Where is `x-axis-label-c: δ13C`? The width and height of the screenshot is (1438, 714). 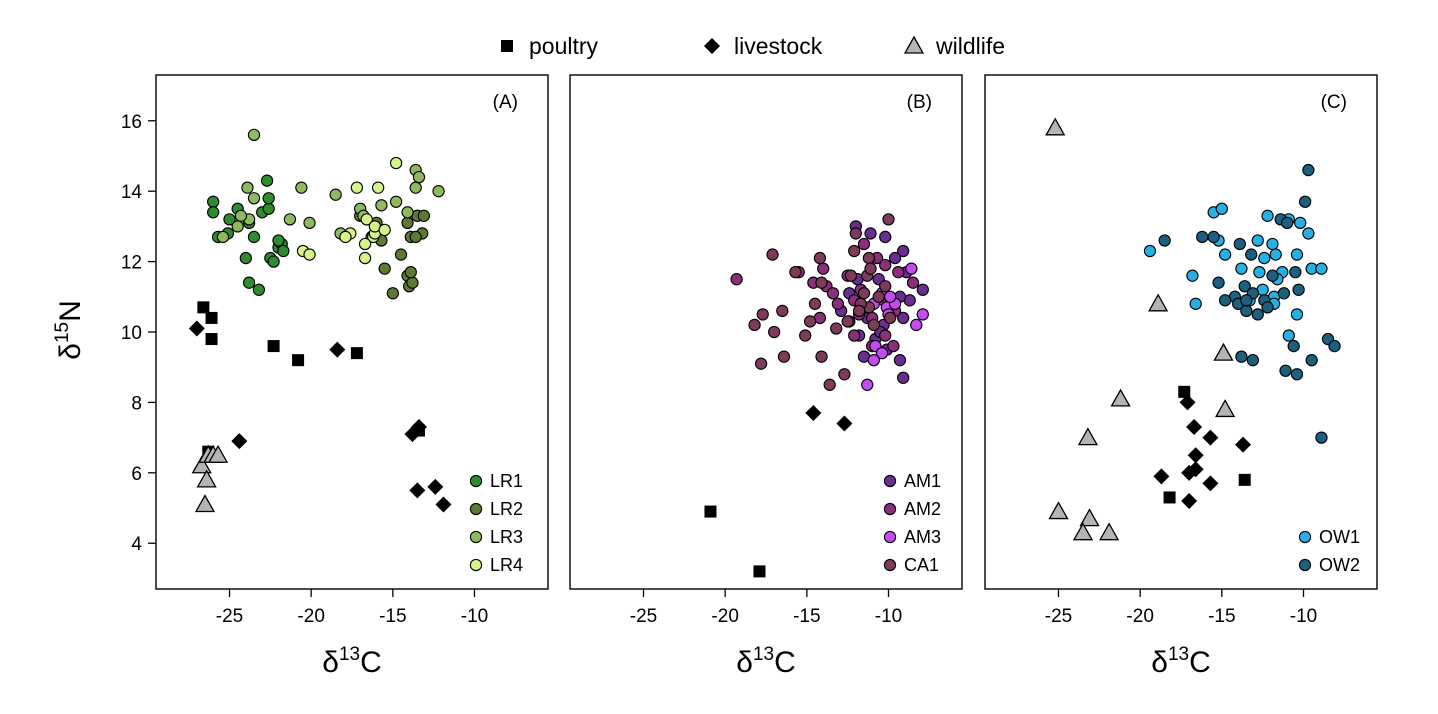 x-axis-label-c: δ13C is located at coordinates (1181, 661).